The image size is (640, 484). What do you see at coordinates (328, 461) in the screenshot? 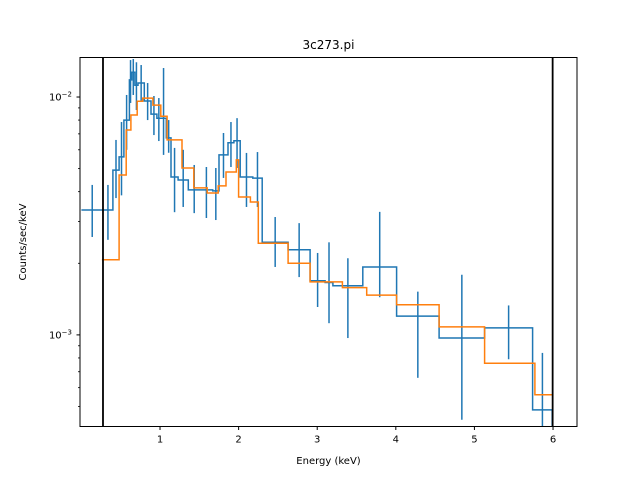
I see `x-axis-label: Energy (keV)` at bounding box center [328, 461].